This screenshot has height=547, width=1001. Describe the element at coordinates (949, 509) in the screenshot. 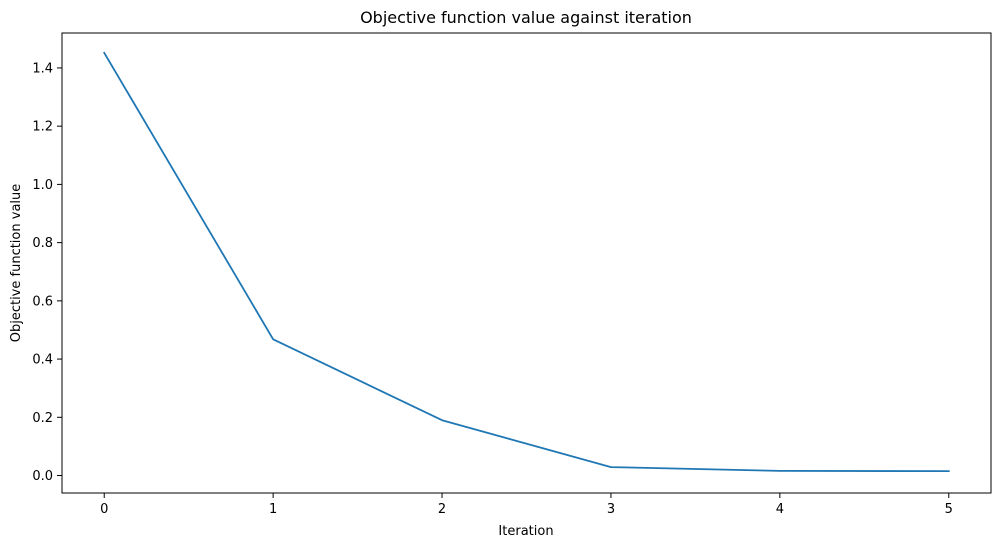

I see `x-tick-label: 5` at that location.